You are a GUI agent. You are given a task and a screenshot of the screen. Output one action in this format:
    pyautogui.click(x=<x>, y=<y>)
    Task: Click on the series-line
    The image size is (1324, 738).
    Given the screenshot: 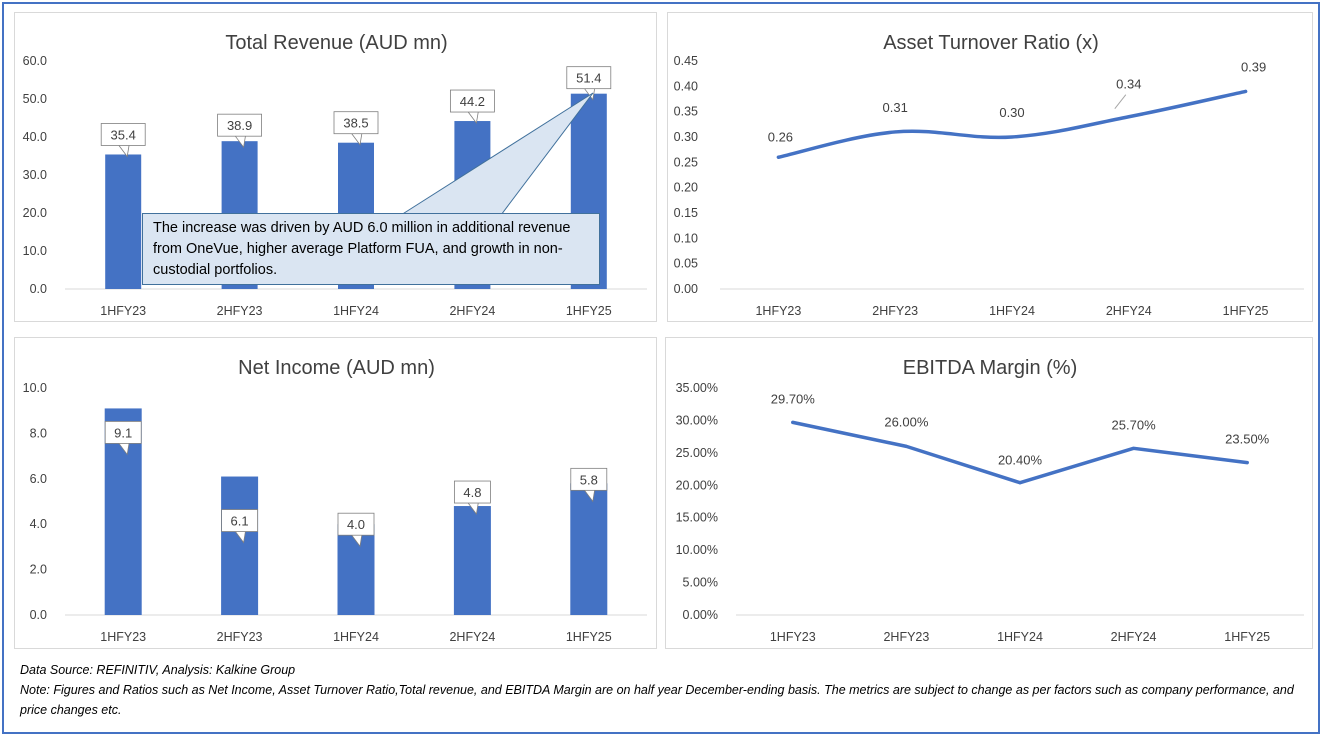 What is the action you would take?
    pyautogui.click(x=1012, y=124)
    